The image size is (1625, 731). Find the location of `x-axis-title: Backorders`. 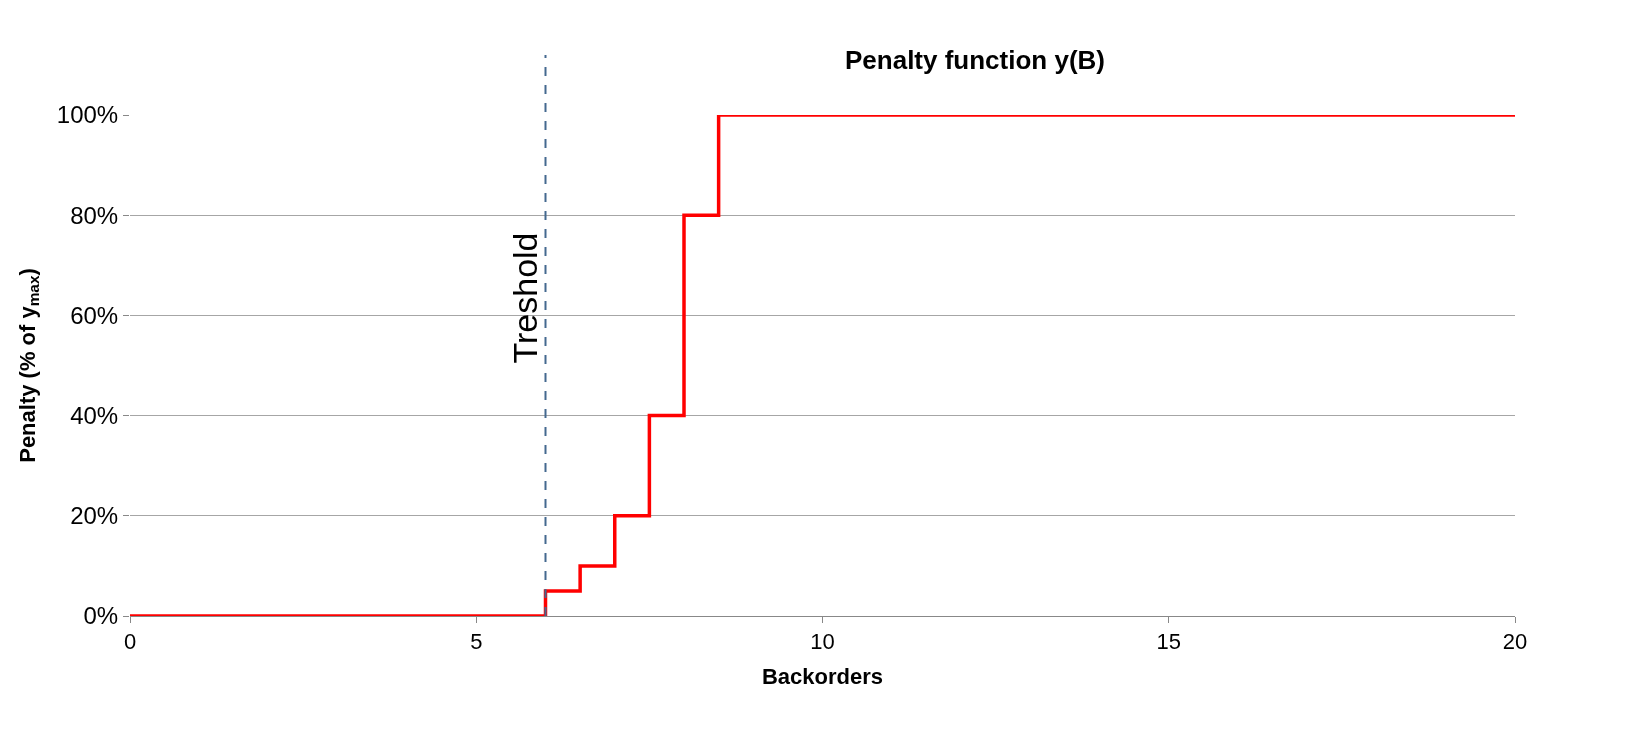

x-axis-title: Backorders is located at coordinates (822, 677).